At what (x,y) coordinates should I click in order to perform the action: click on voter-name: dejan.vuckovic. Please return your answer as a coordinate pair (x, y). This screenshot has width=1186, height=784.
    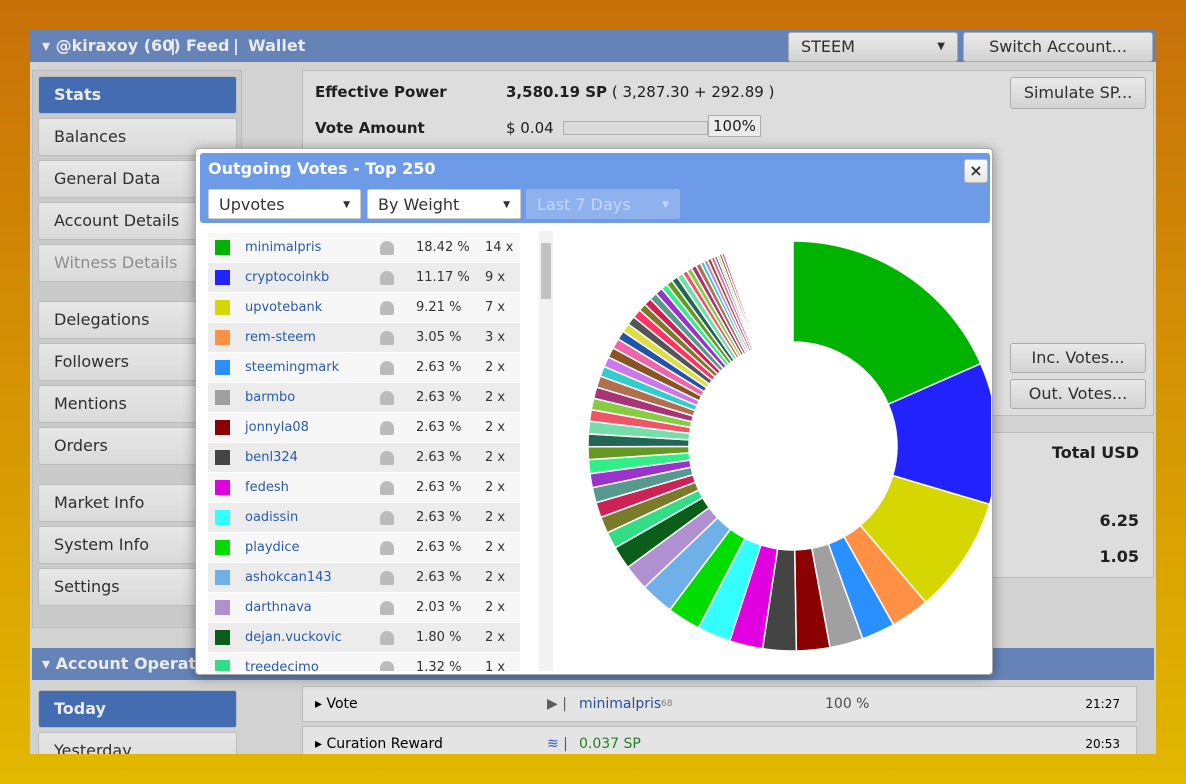
    Looking at the image, I should click on (293, 637).